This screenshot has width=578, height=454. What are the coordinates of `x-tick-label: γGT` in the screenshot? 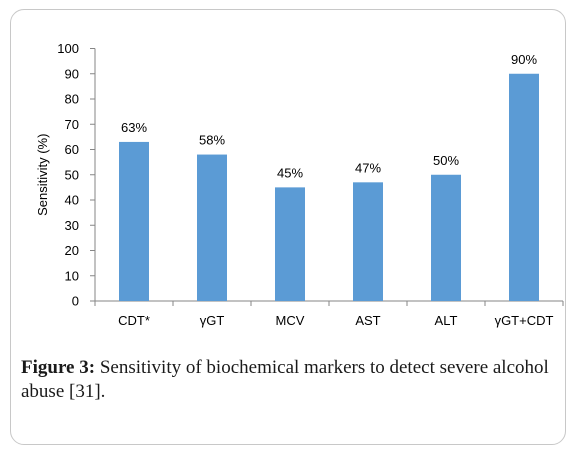 It's located at (212, 320).